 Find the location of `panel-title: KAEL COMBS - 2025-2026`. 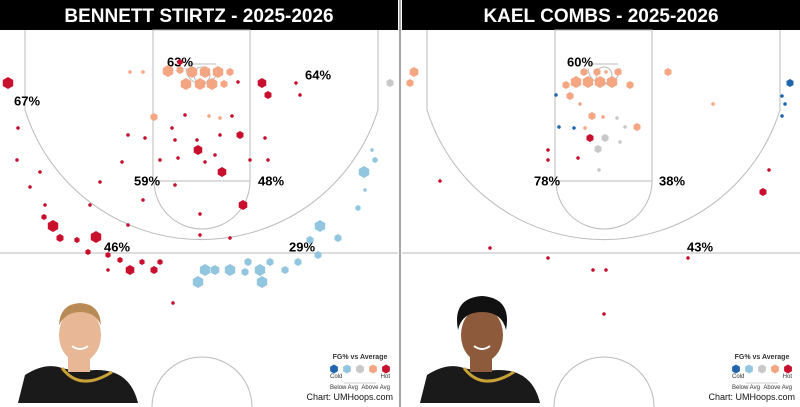

panel-title: KAEL COMBS - 2025-2026 is located at coordinates (600, 16).